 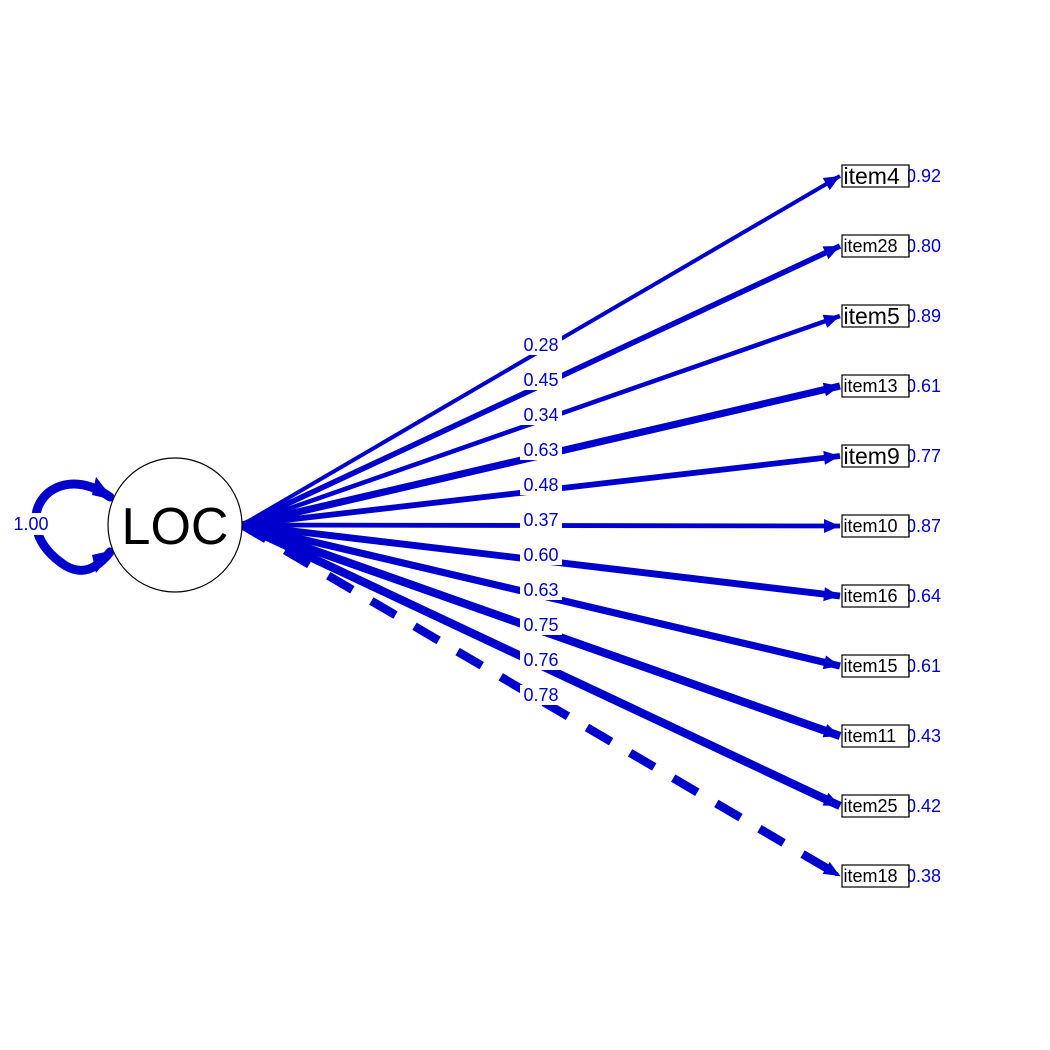 What do you see at coordinates (871, 806) in the screenshot?
I see `indicator-label-item25: item25` at bounding box center [871, 806].